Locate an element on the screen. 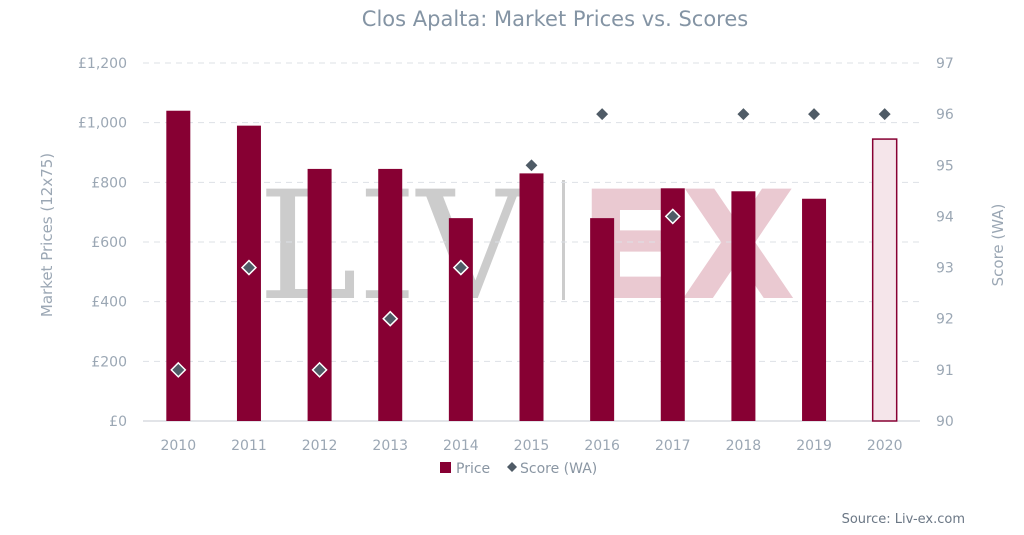 The height and width of the screenshot is (535, 1024). score-point-2017 is located at coordinates (672, 216).